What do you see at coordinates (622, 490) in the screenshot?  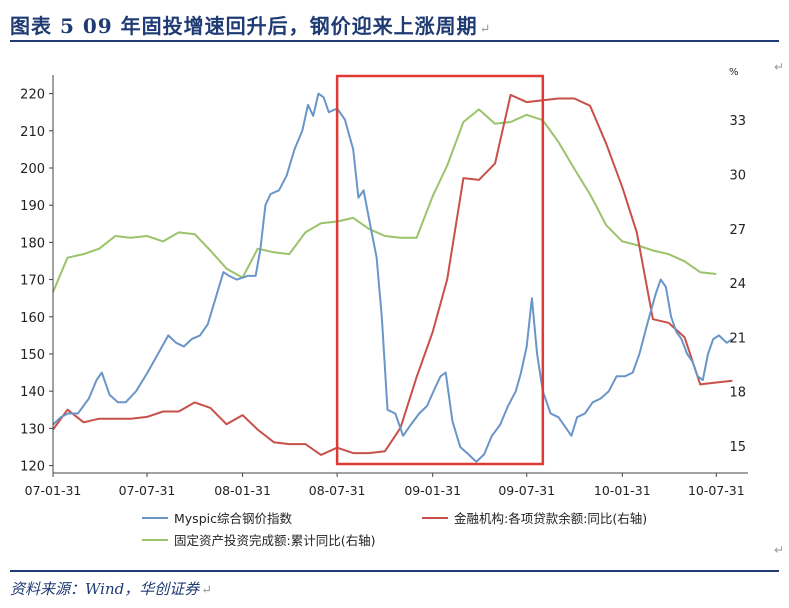 I see `x-tick-label: 10-01-31` at bounding box center [622, 490].